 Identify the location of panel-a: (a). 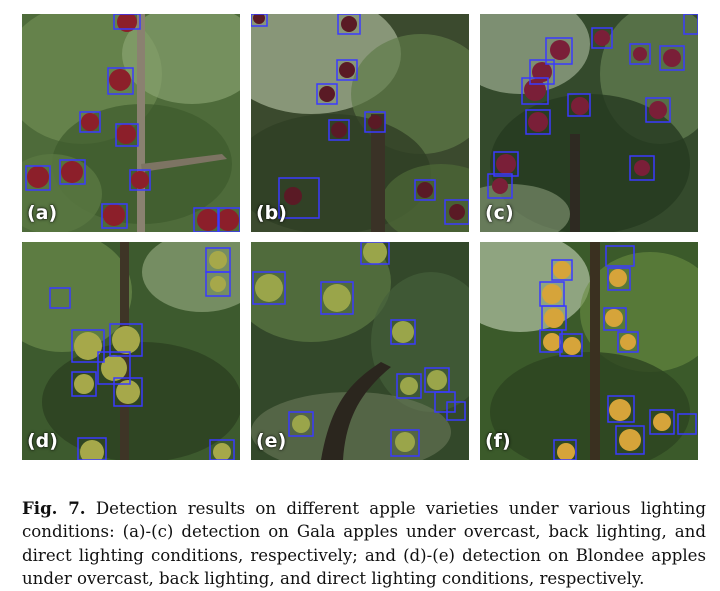
(131, 123).